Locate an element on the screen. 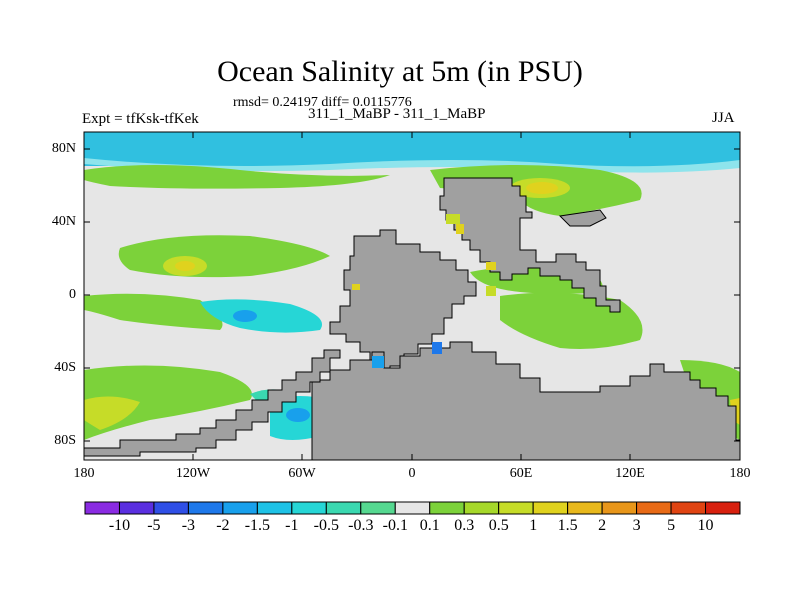  experiment-label: Expt = tfKsk-tfKek is located at coordinates (140, 119).